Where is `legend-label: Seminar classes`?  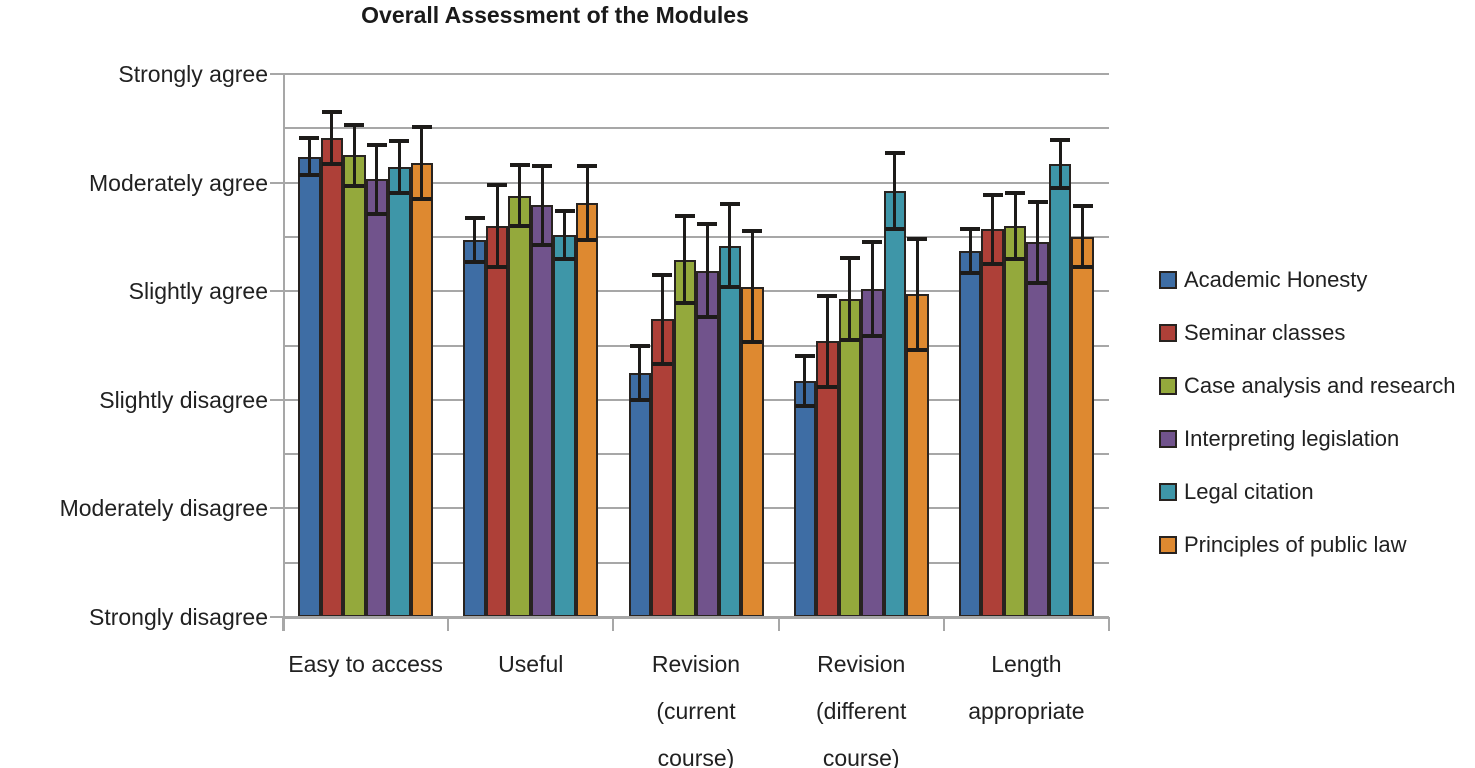
legend-label: Seminar classes is located at coordinates (1265, 332).